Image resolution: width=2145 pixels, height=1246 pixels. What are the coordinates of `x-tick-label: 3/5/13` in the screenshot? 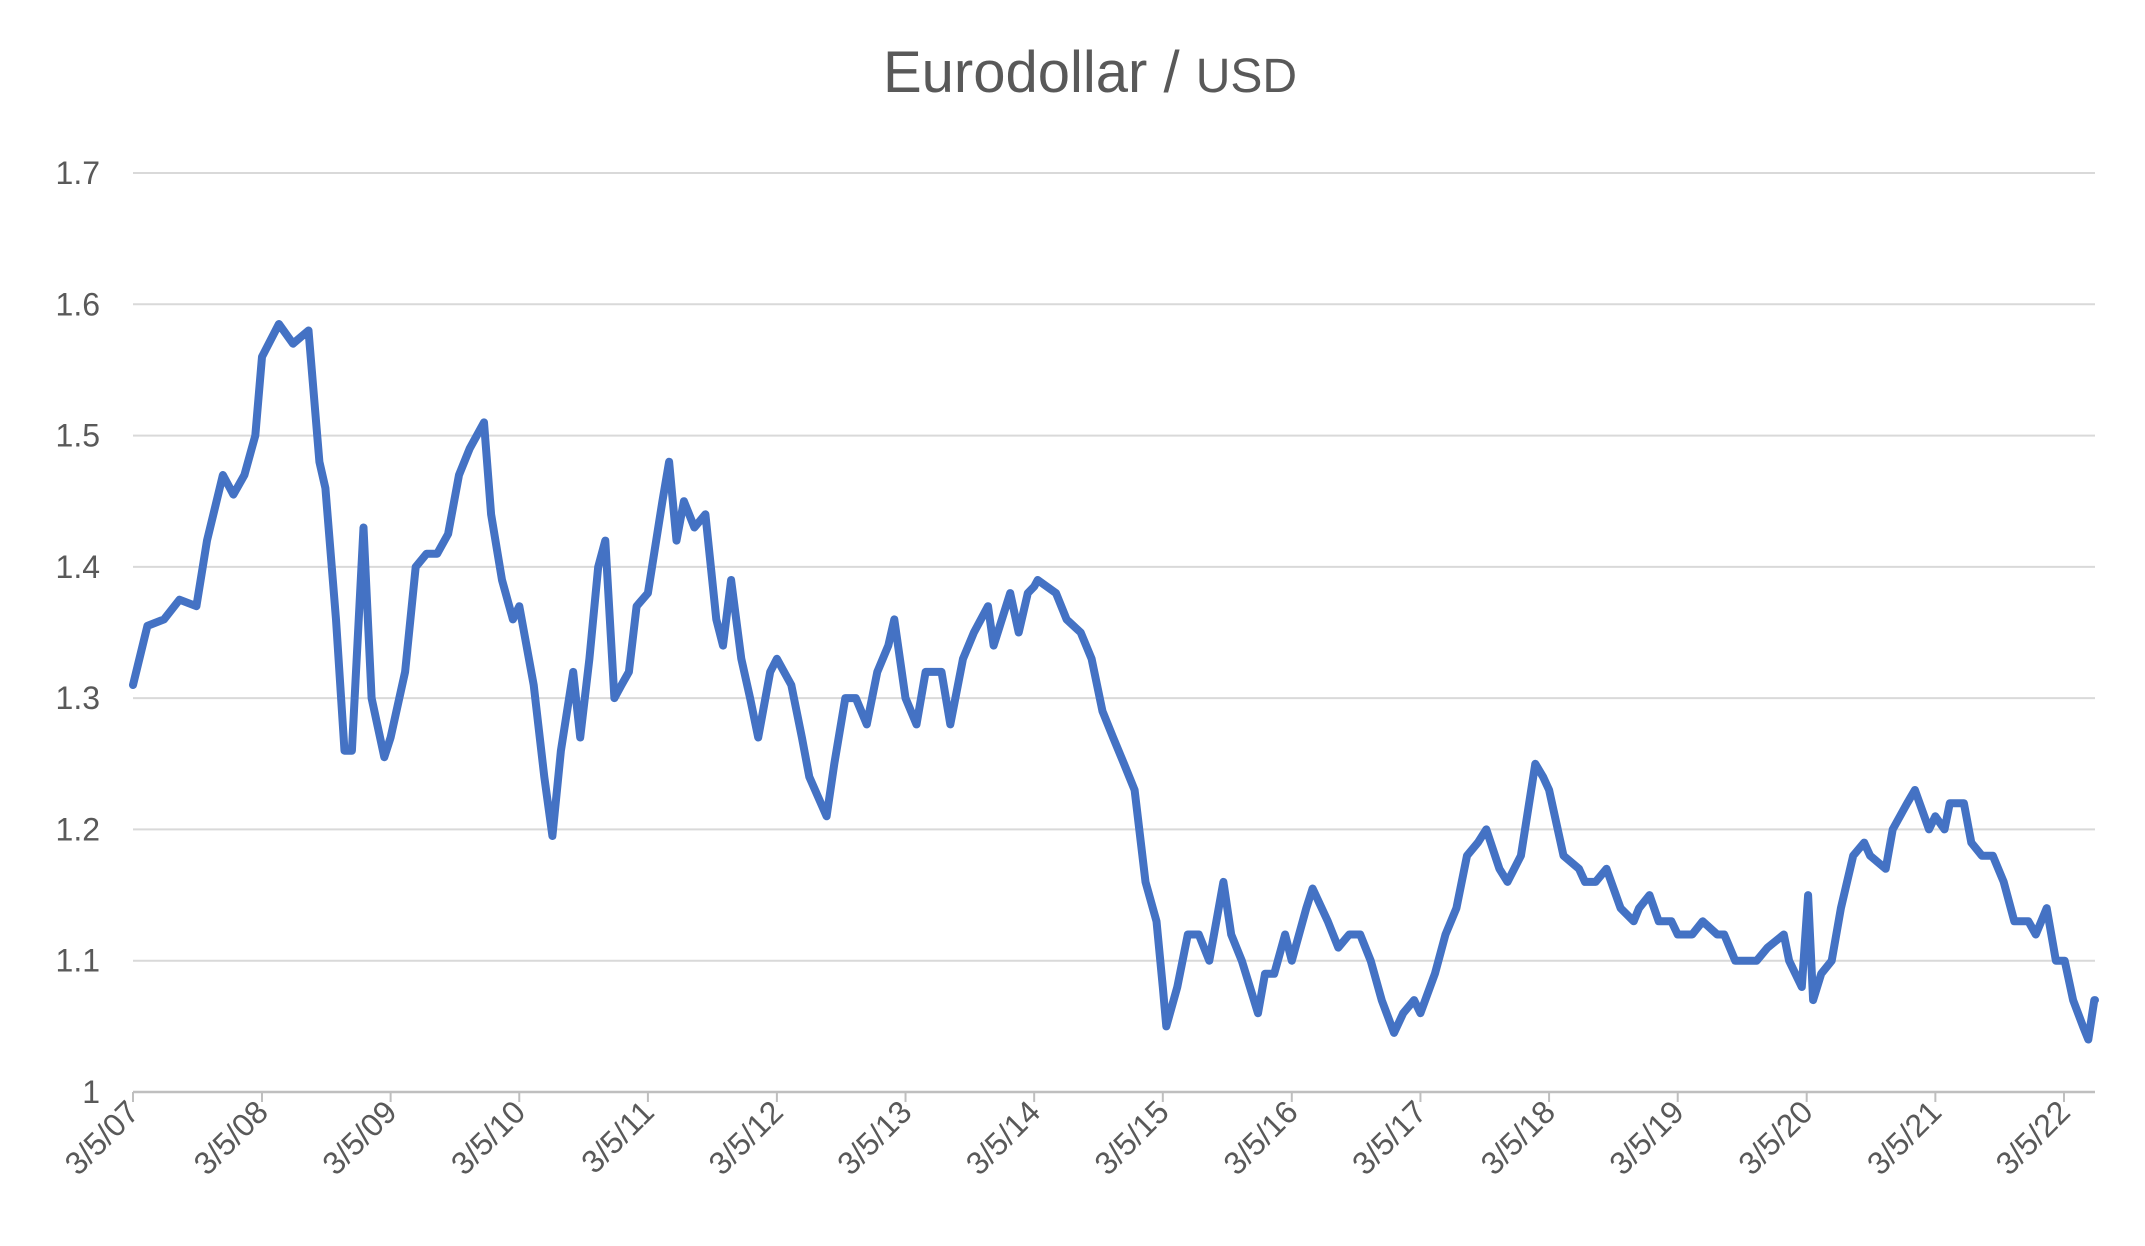 It's located at (874, 1137).